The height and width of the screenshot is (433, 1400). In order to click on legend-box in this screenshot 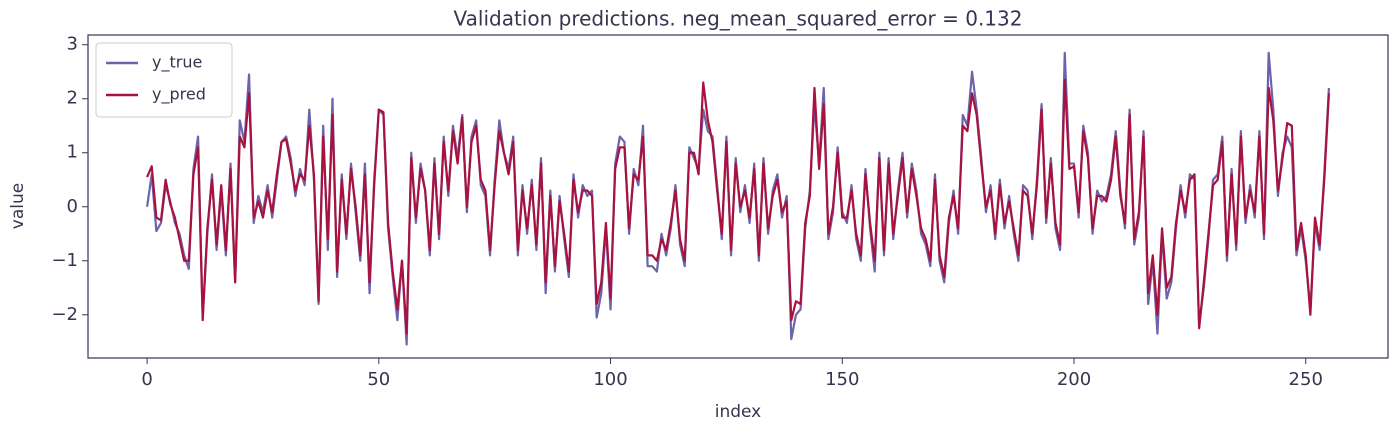, I will do `click(164, 80)`.